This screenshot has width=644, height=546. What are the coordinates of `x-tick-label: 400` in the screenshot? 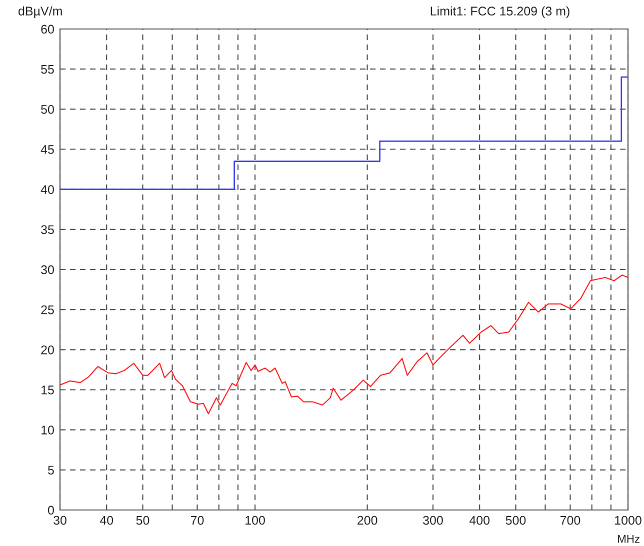 It's located at (479, 520).